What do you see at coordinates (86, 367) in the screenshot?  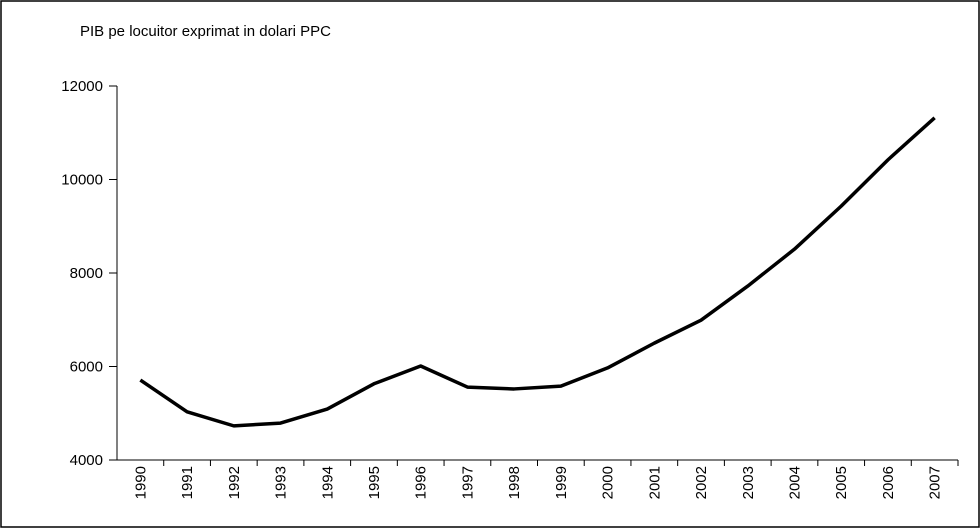 I see `y-tick-label: 6000` at bounding box center [86, 367].